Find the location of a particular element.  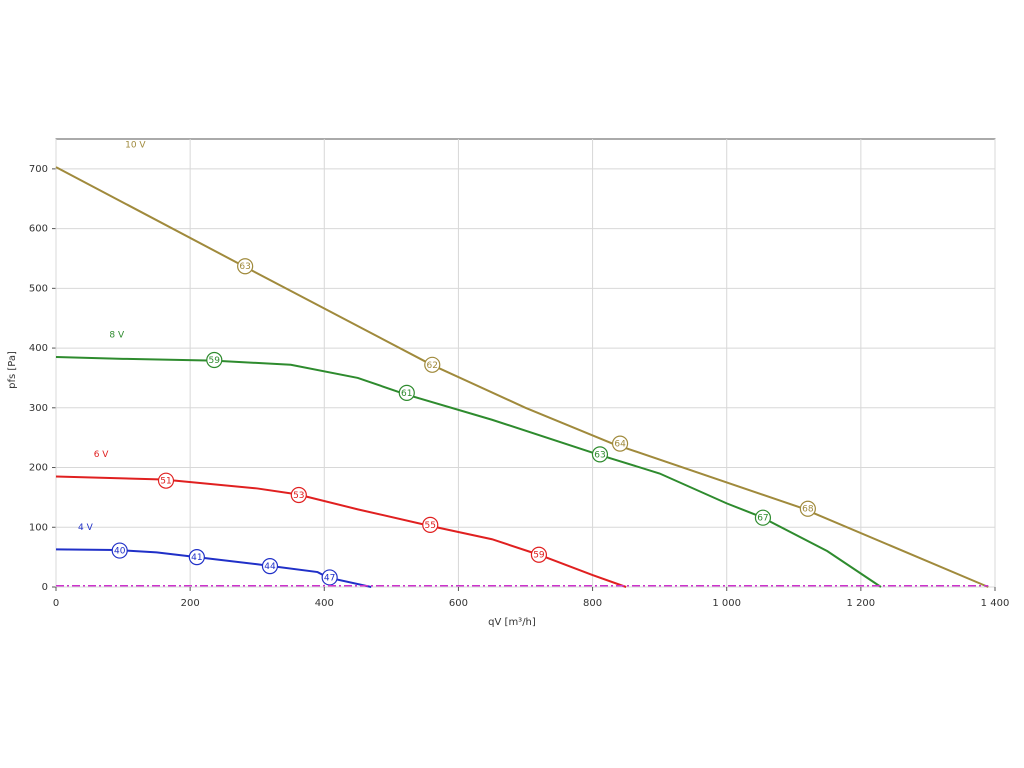

efficiency-label: 64 is located at coordinates (620, 445).